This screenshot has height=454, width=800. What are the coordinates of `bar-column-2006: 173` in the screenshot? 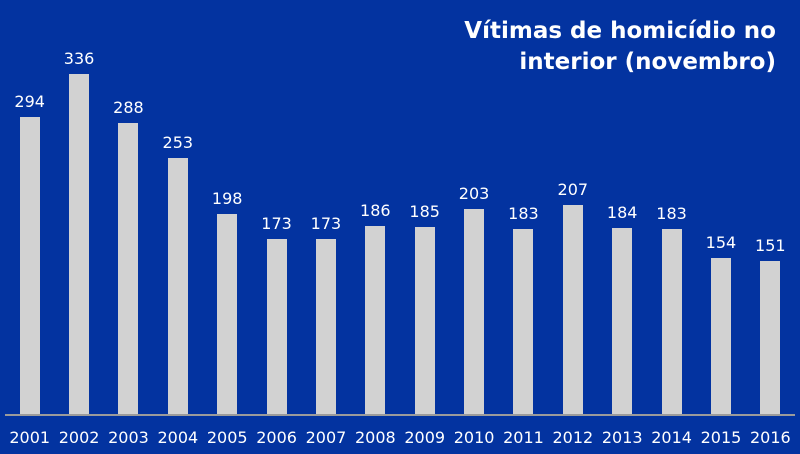 It's located at (276, 314).